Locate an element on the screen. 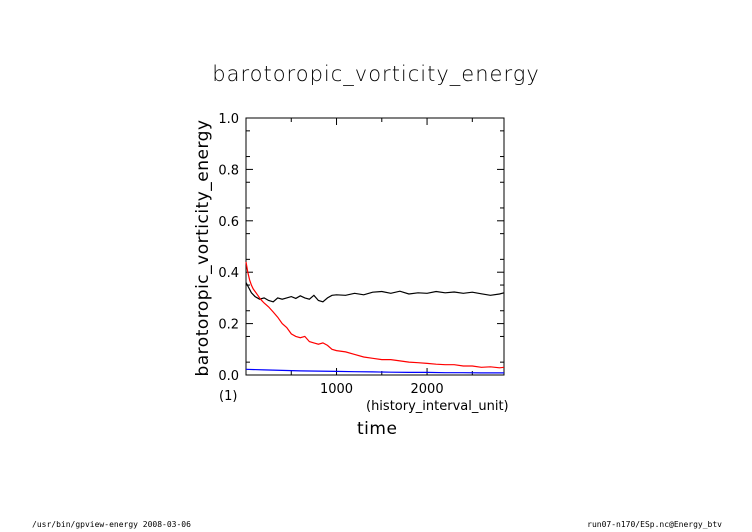 The width and height of the screenshot is (752, 532). x-axis-unit: (history_interval_unit) is located at coordinates (437, 406).